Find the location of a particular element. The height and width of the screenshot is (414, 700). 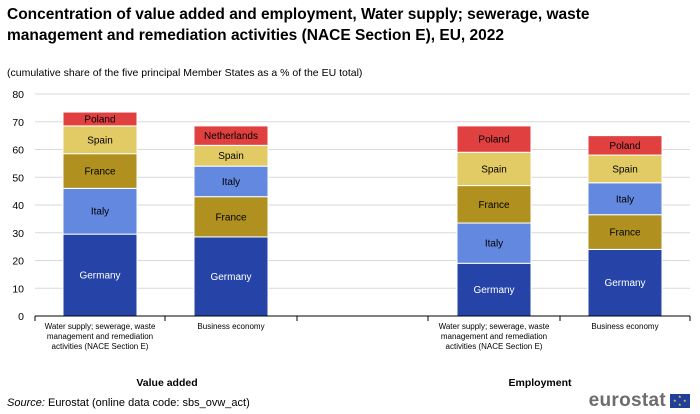

group-label: Employment is located at coordinates (540, 383).